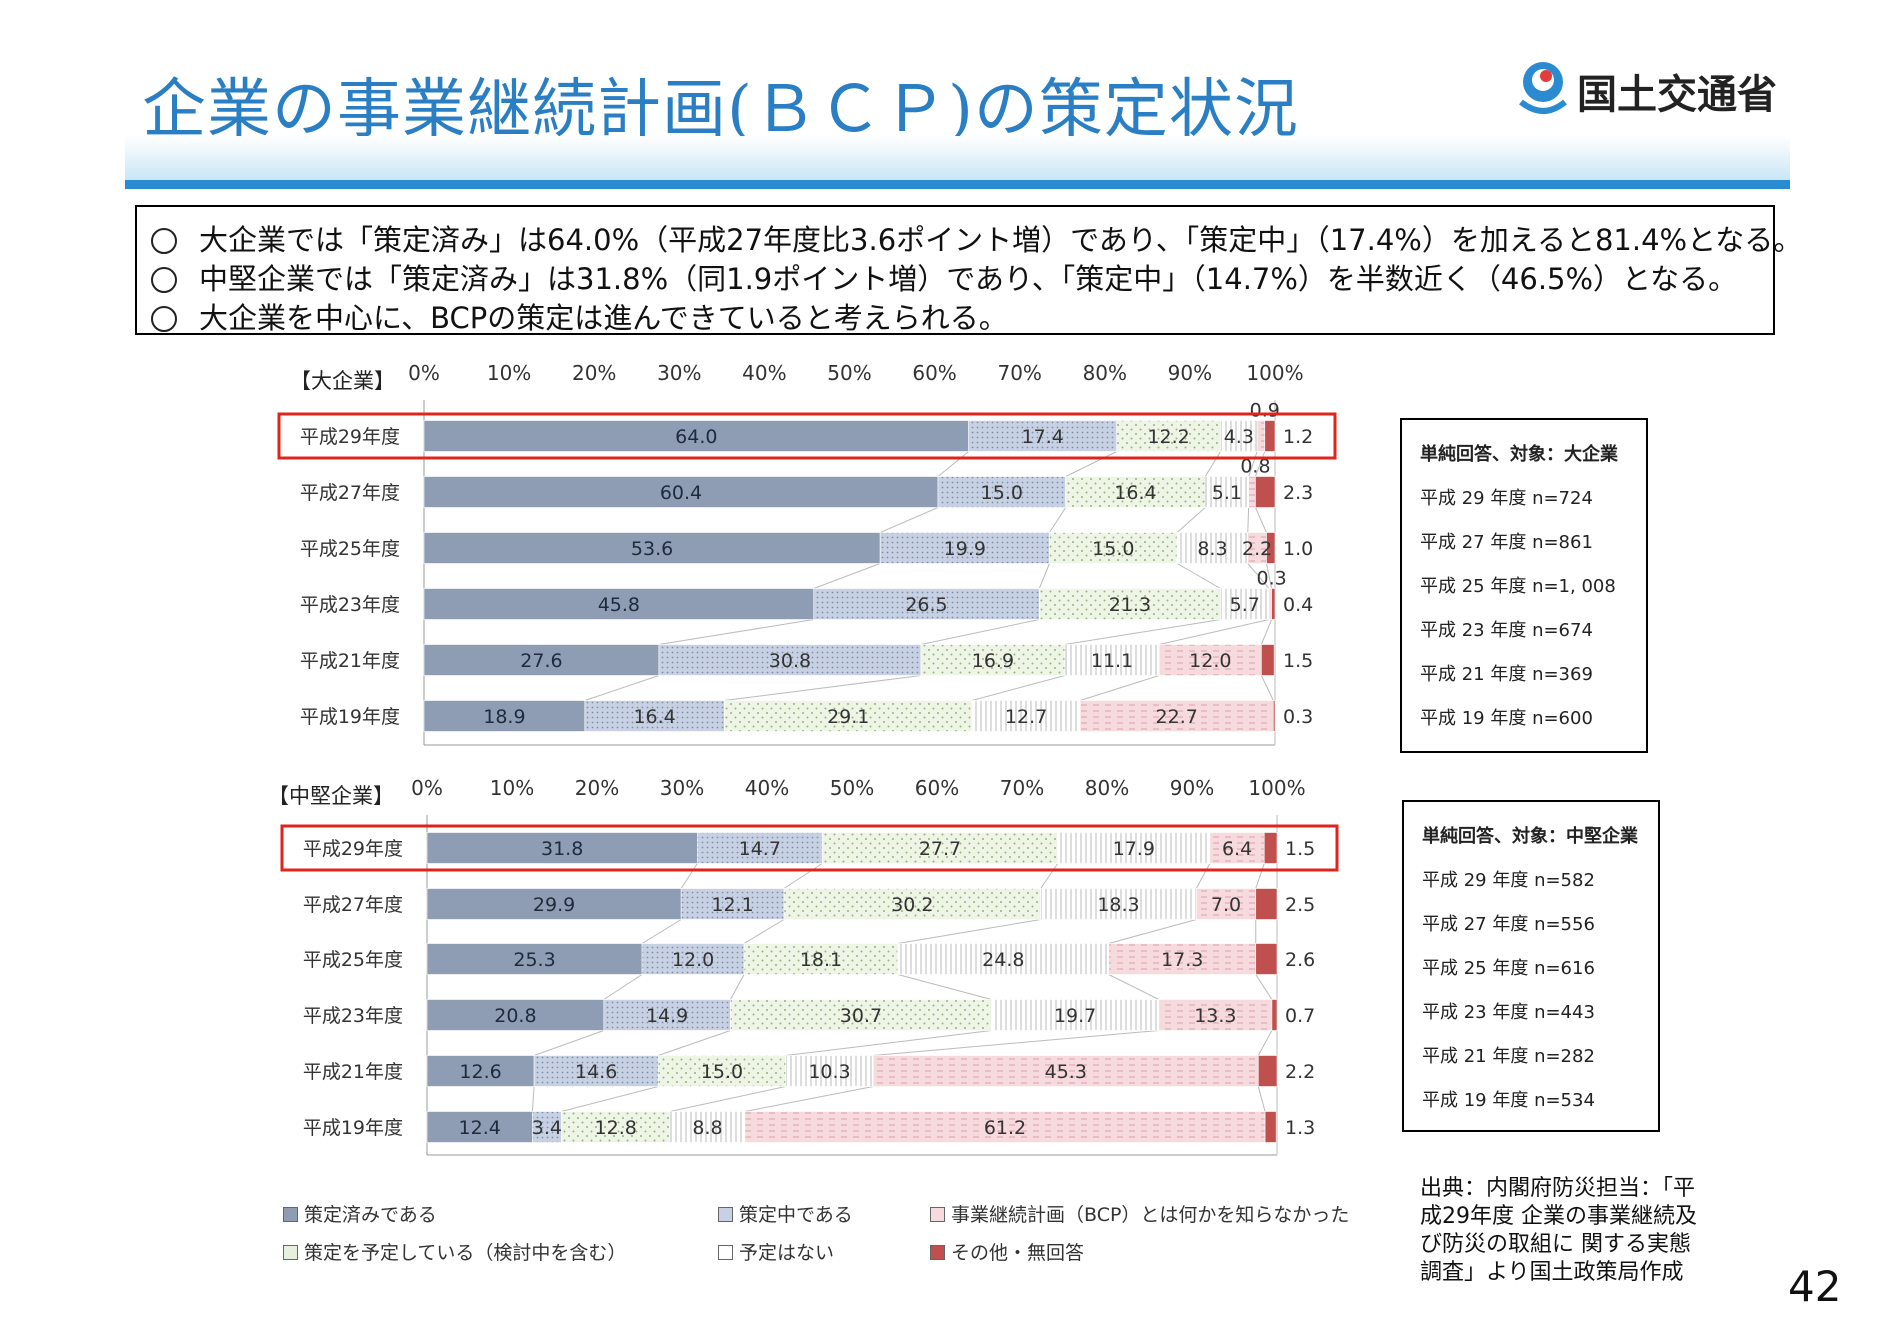  Describe the element at coordinates (1245, 605) in the screenshot. I see `bar-value-label: 5.7` at that location.